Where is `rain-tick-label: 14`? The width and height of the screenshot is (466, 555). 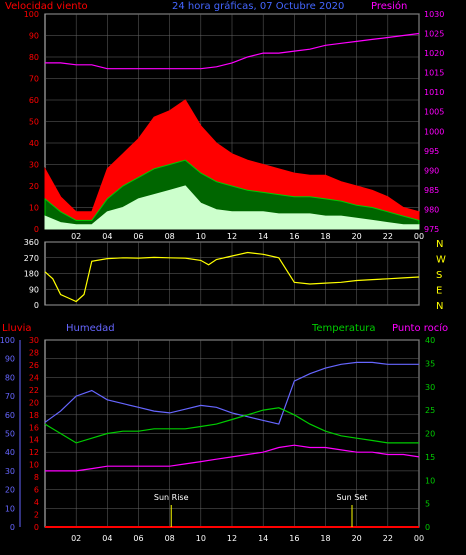
rain-tick-label: 14 is located at coordinates (34, 440).